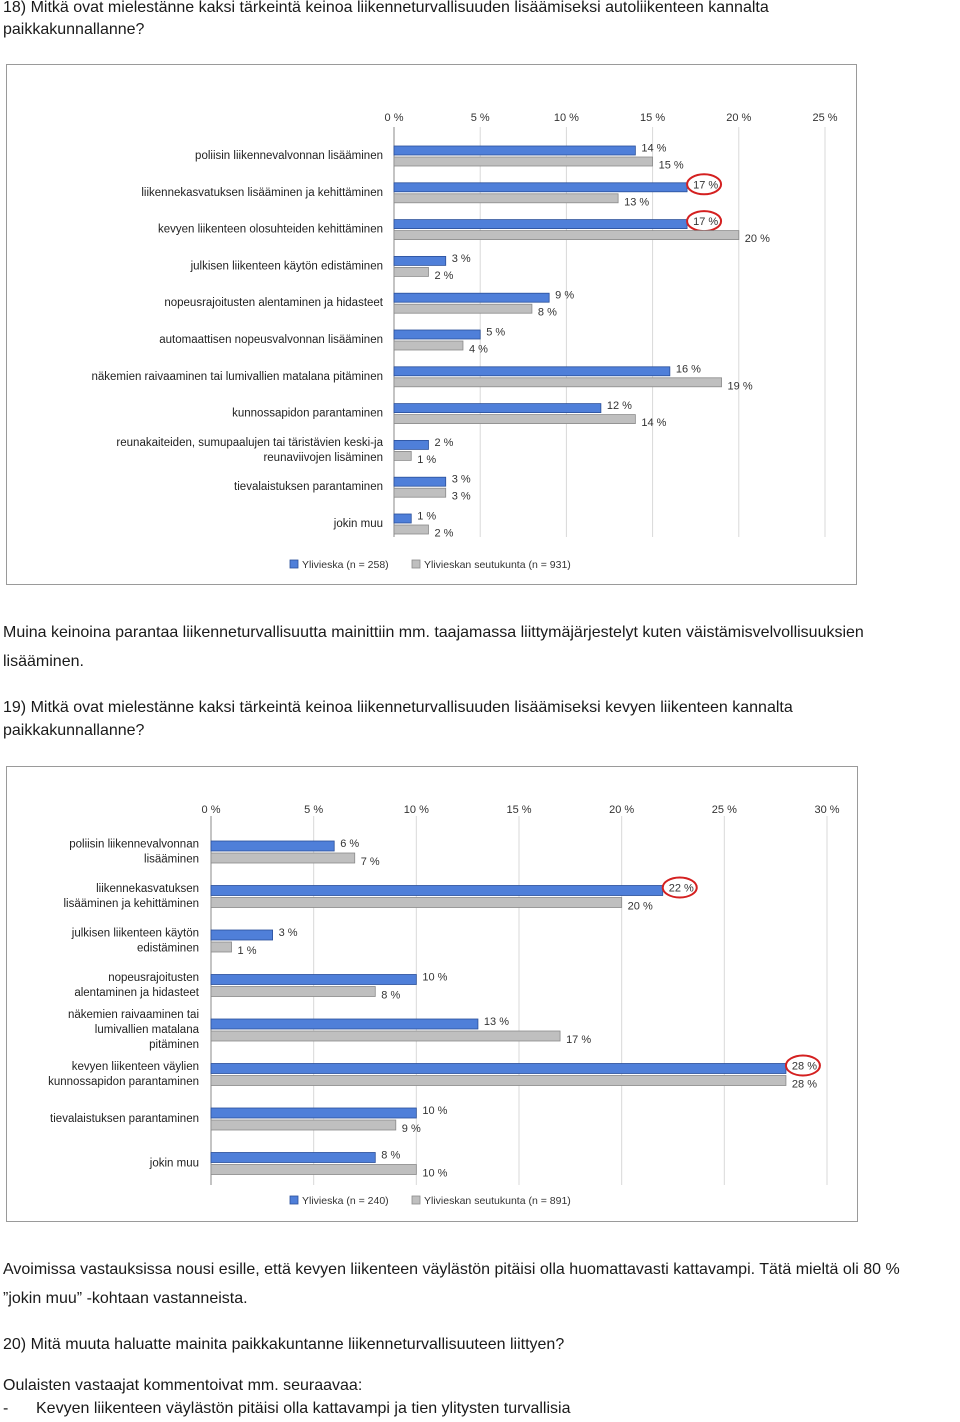 This screenshot has width=960, height=1422. I want to click on data-label: 22 %, so click(681, 889).